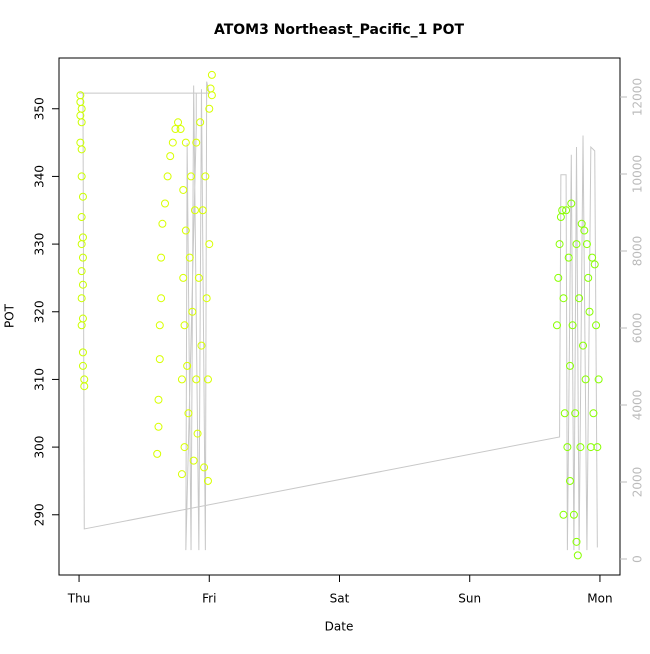 Image resolution: width=650 pixels, height=654 pixels. What do you see at coordinates (339, 627) in the screenshot?
I see `x-axis-label: Date` at bounding box center [339, 627].